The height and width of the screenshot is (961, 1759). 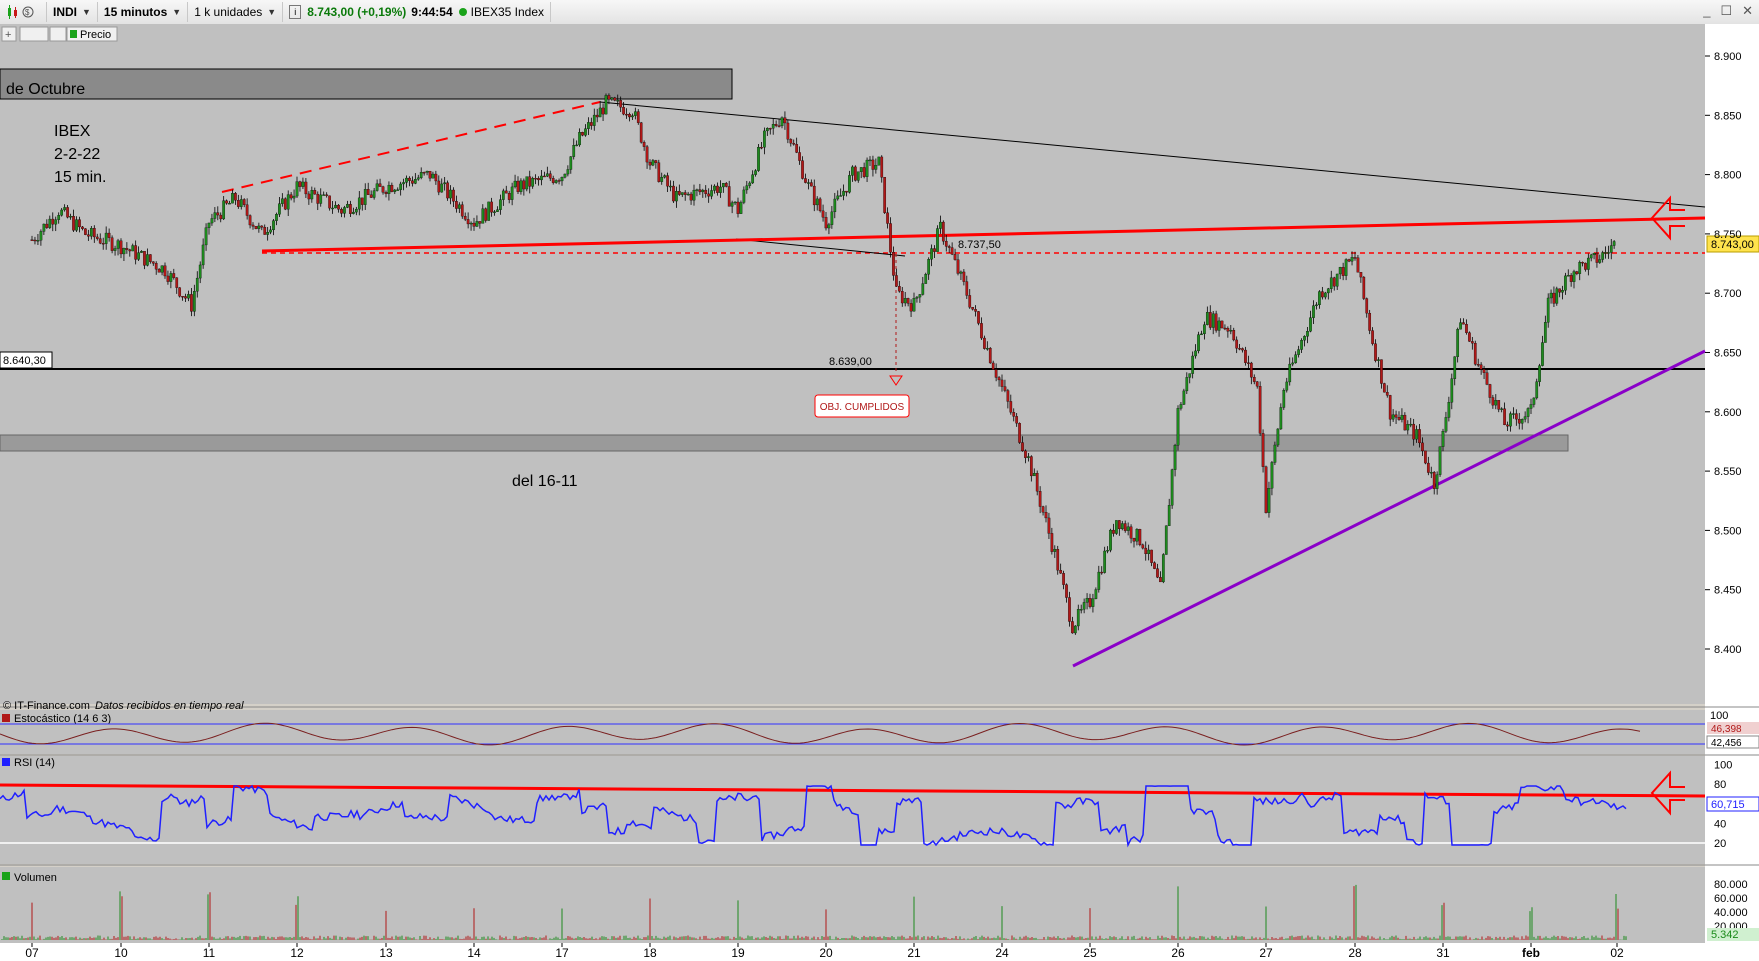 I want to click on volume-tick-label: 80.000, so click(x=1731, y=885).